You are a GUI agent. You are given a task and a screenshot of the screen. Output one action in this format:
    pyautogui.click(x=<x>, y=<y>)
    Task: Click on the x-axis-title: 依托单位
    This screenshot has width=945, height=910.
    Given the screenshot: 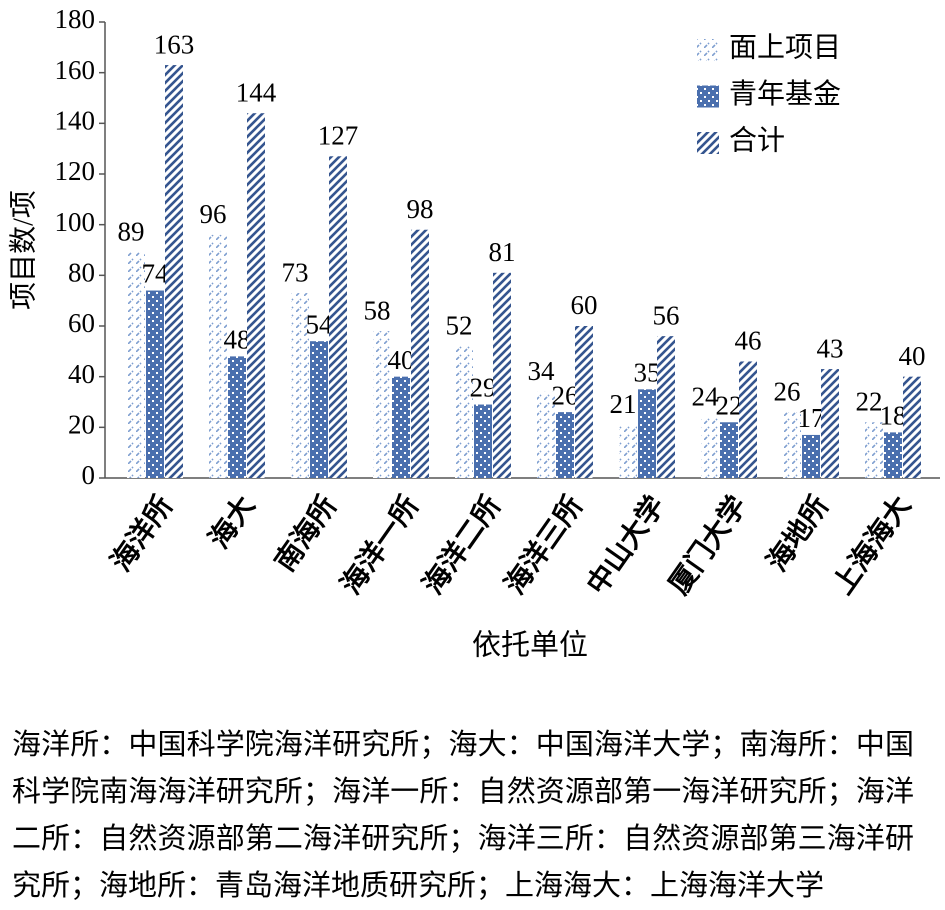 What is the action you would take?
    pyautogui.click(x=530, y=645)
    